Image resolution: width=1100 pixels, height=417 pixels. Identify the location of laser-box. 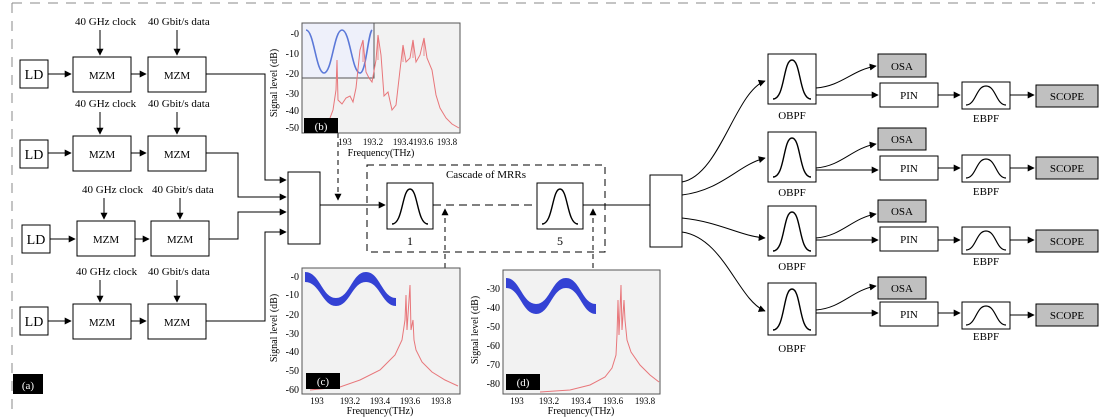
(34, 74).